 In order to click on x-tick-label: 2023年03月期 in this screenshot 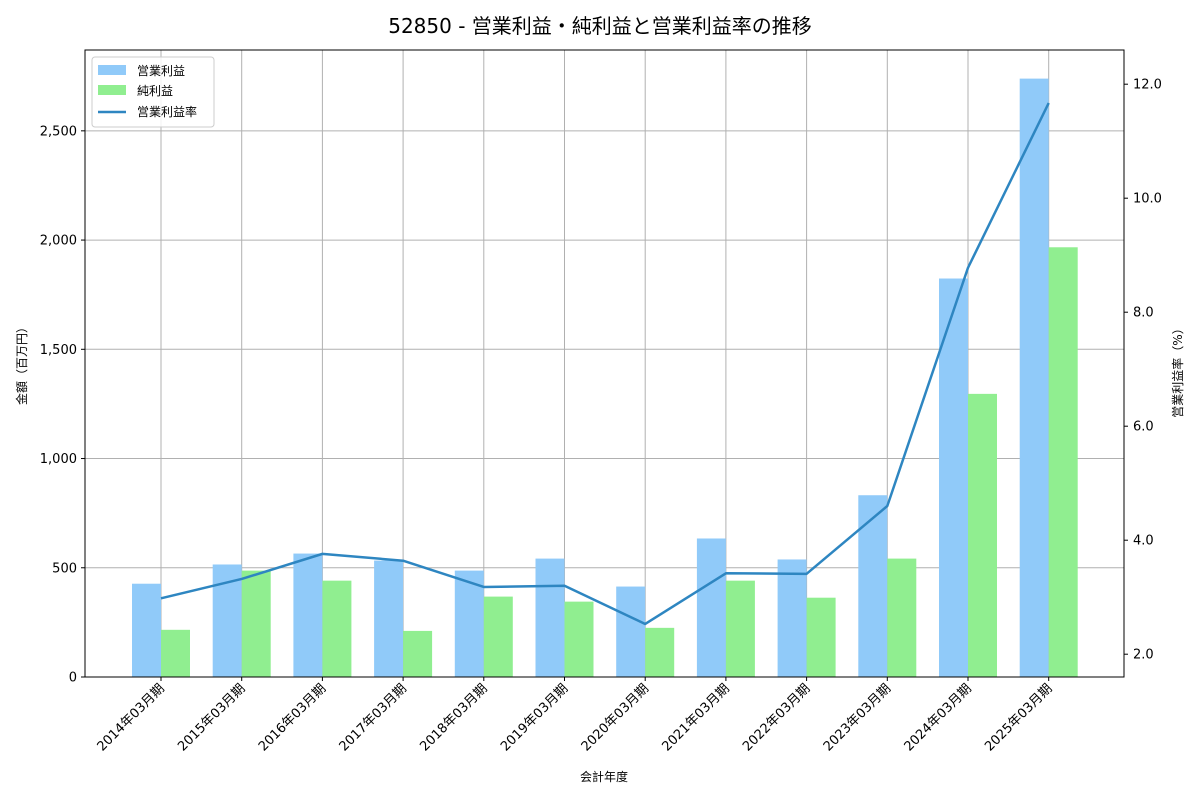, I will do `click(857, 717)`.